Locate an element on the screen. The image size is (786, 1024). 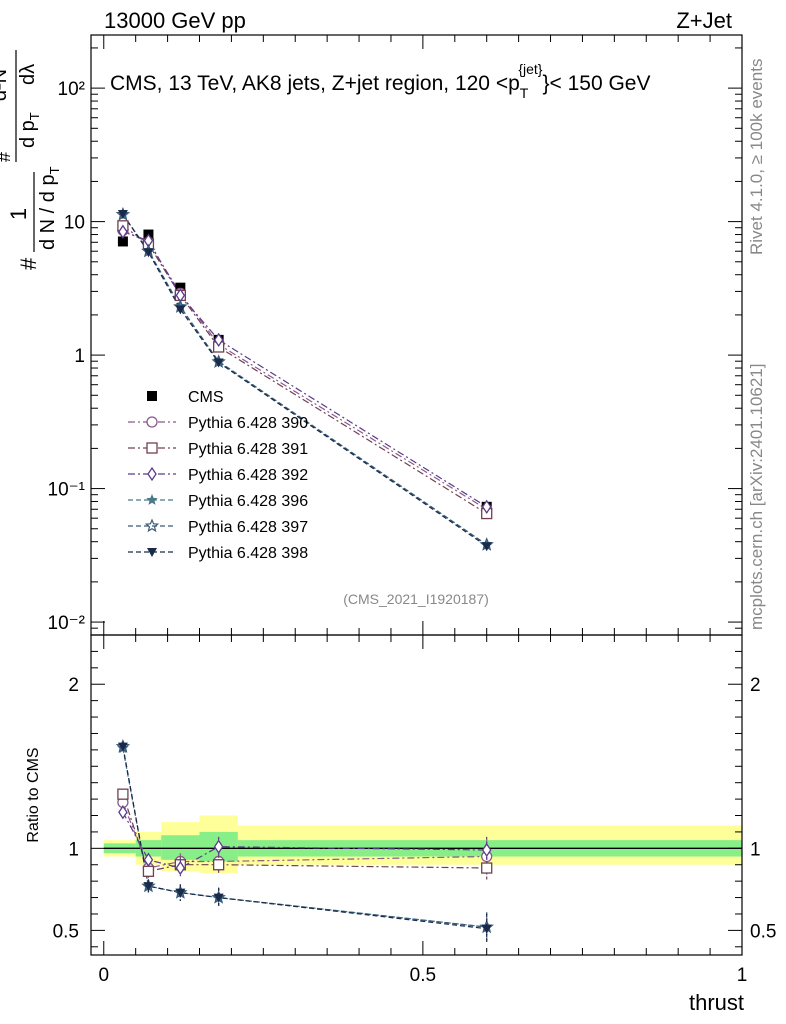
ratio-ytick-label-0: 0.5 is located at coordinates (66, 931).